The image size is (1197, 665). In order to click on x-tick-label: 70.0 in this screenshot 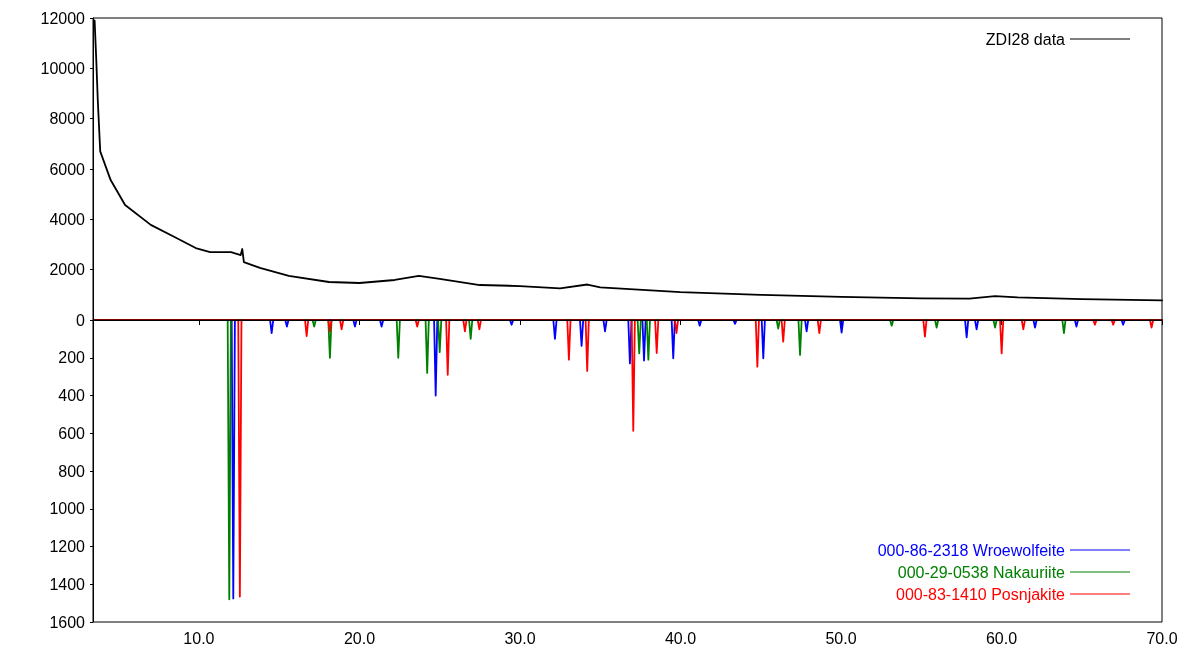, I will do `click(1162, 638)`.